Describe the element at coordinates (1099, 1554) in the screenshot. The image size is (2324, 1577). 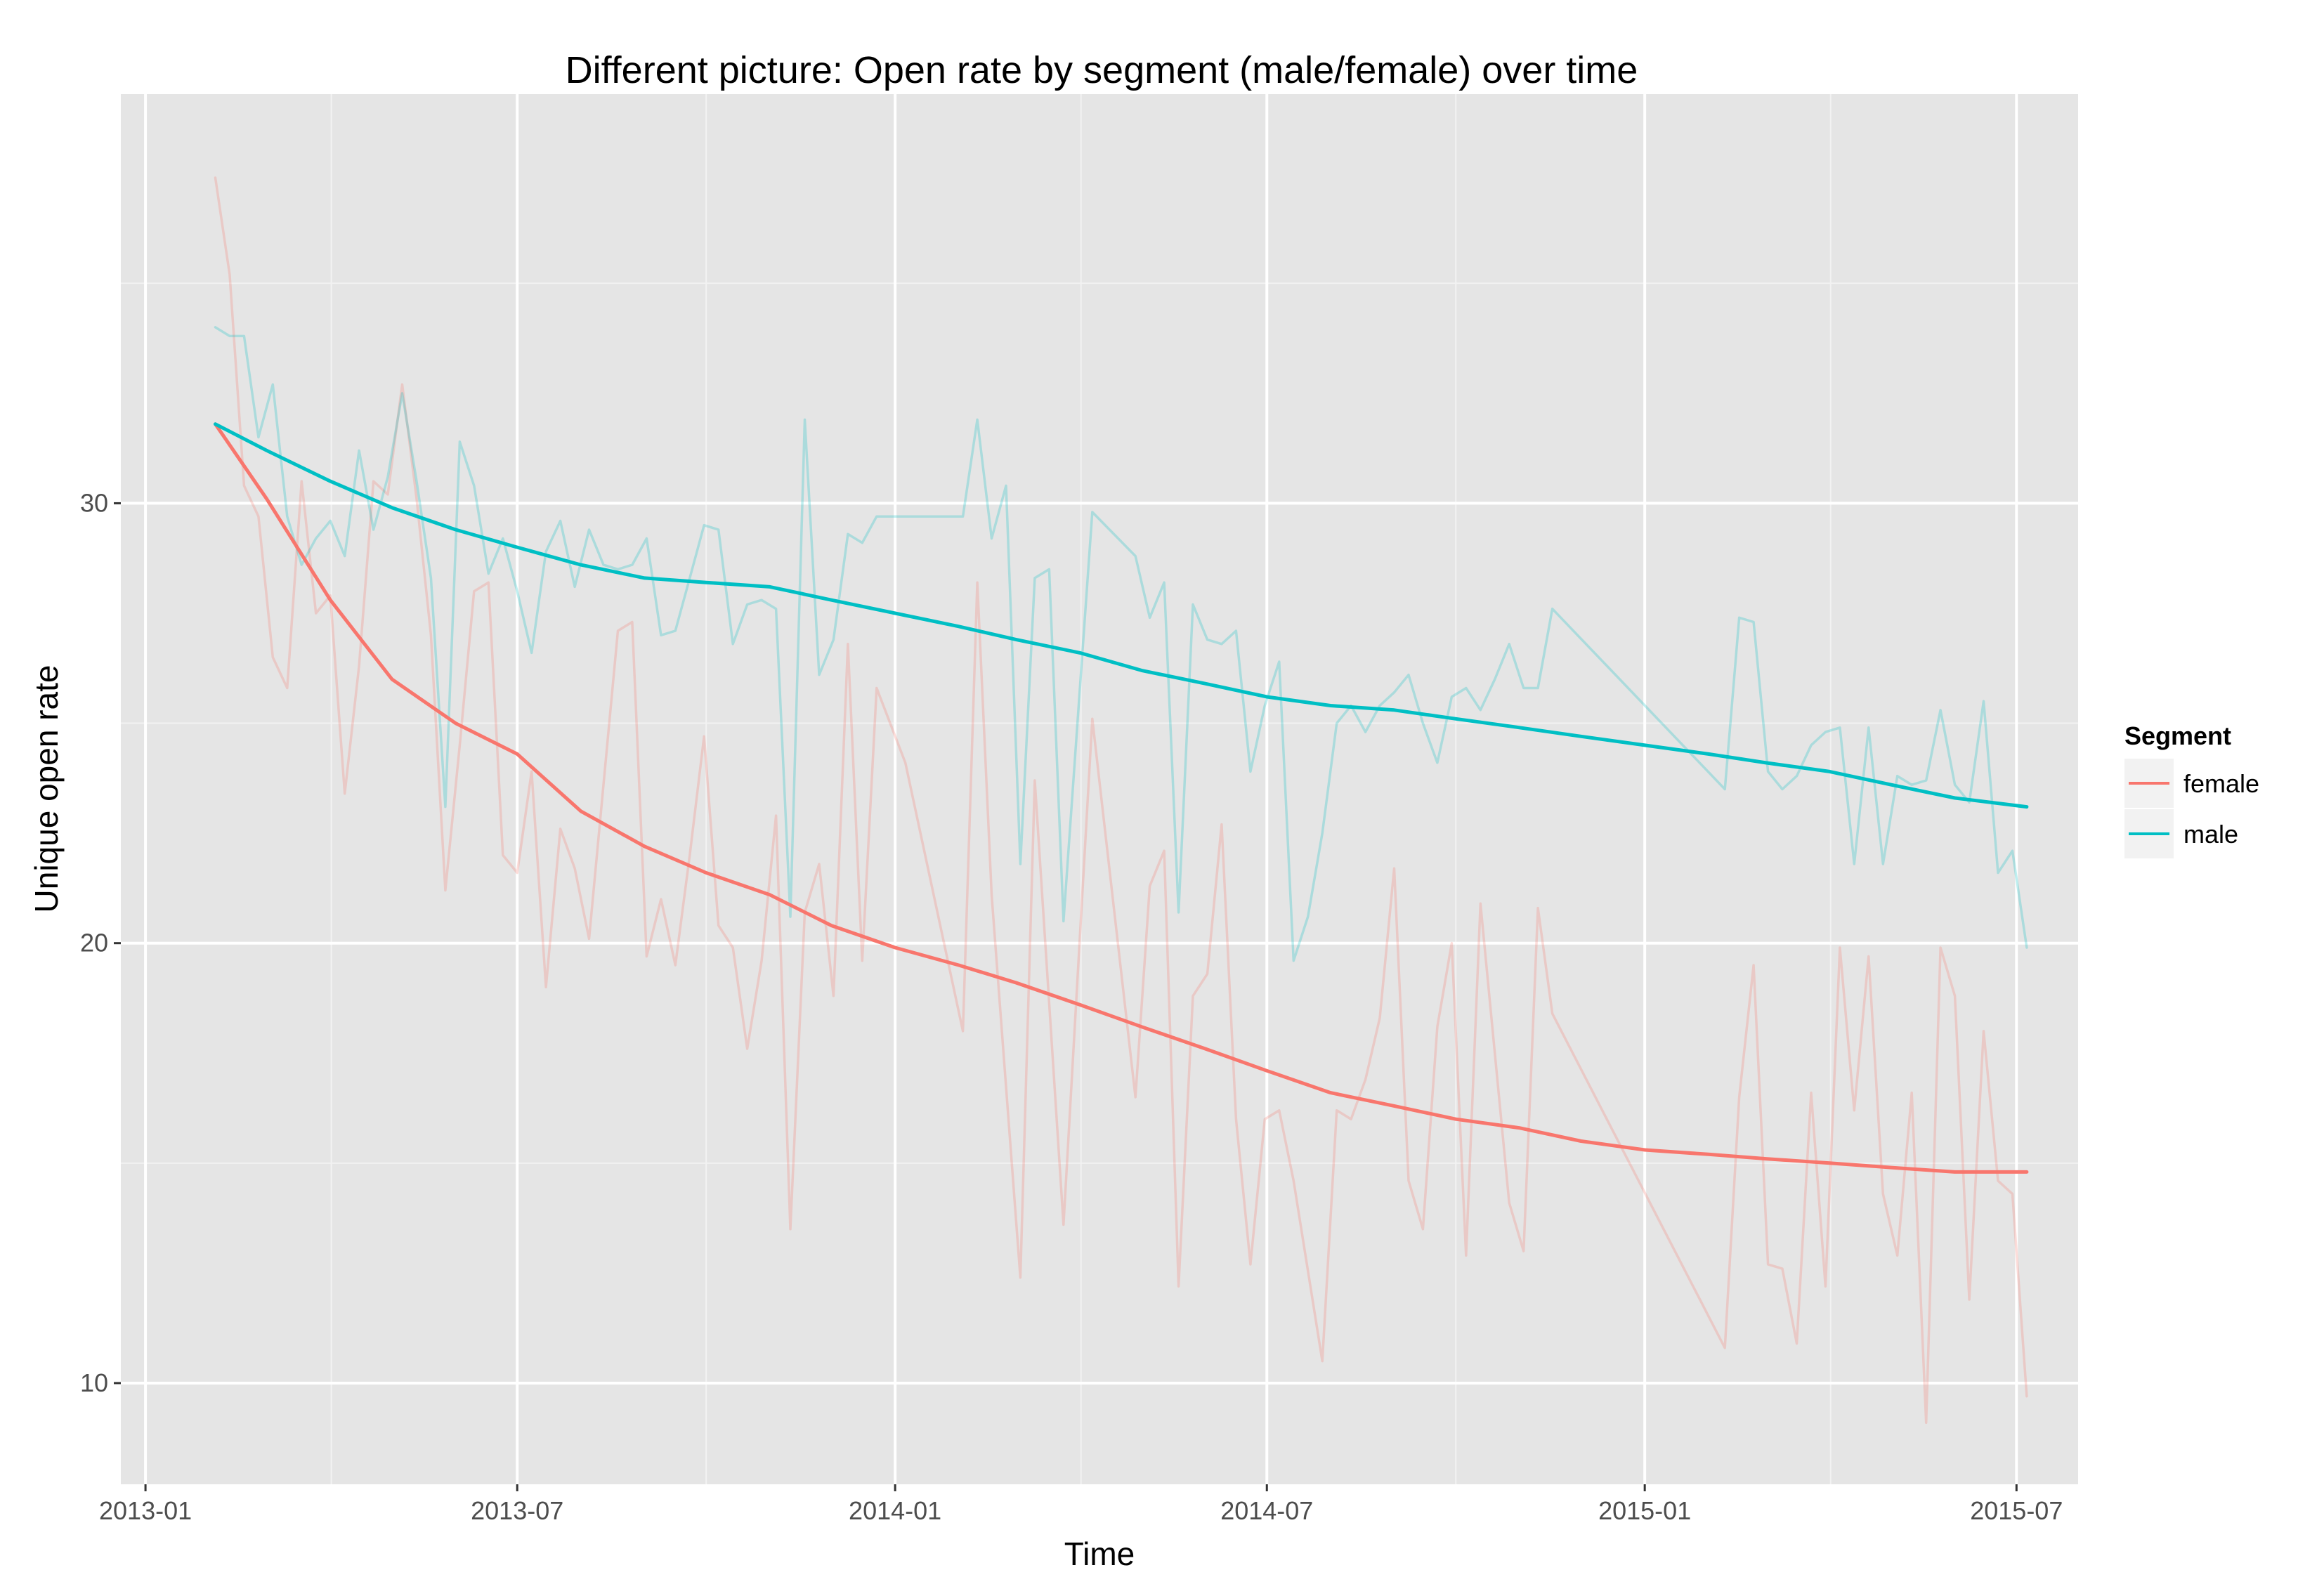
I see `x-axis-title: Time` at that location.